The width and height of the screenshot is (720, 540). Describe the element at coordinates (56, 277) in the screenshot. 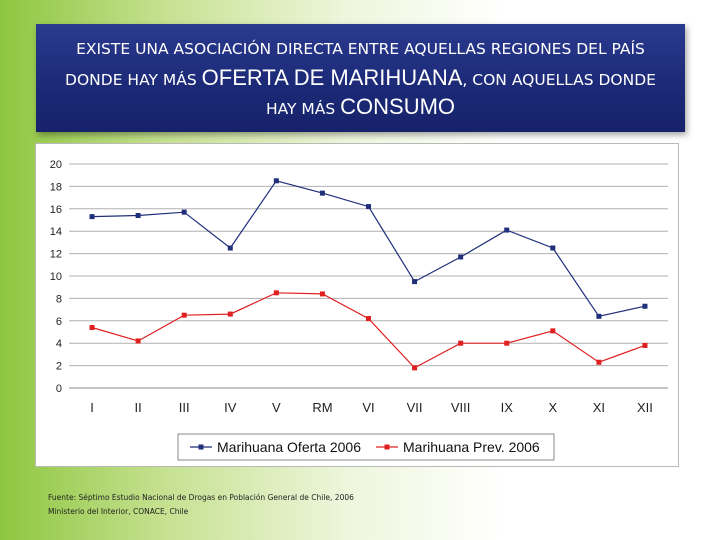

I see `y-tick-label: 10` at that location.